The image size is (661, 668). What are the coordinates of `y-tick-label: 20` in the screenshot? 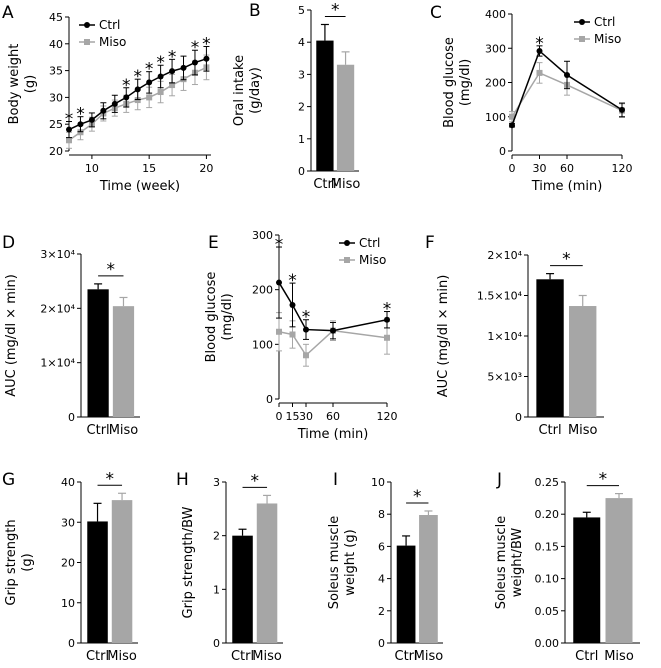 It's located at (56, 151).